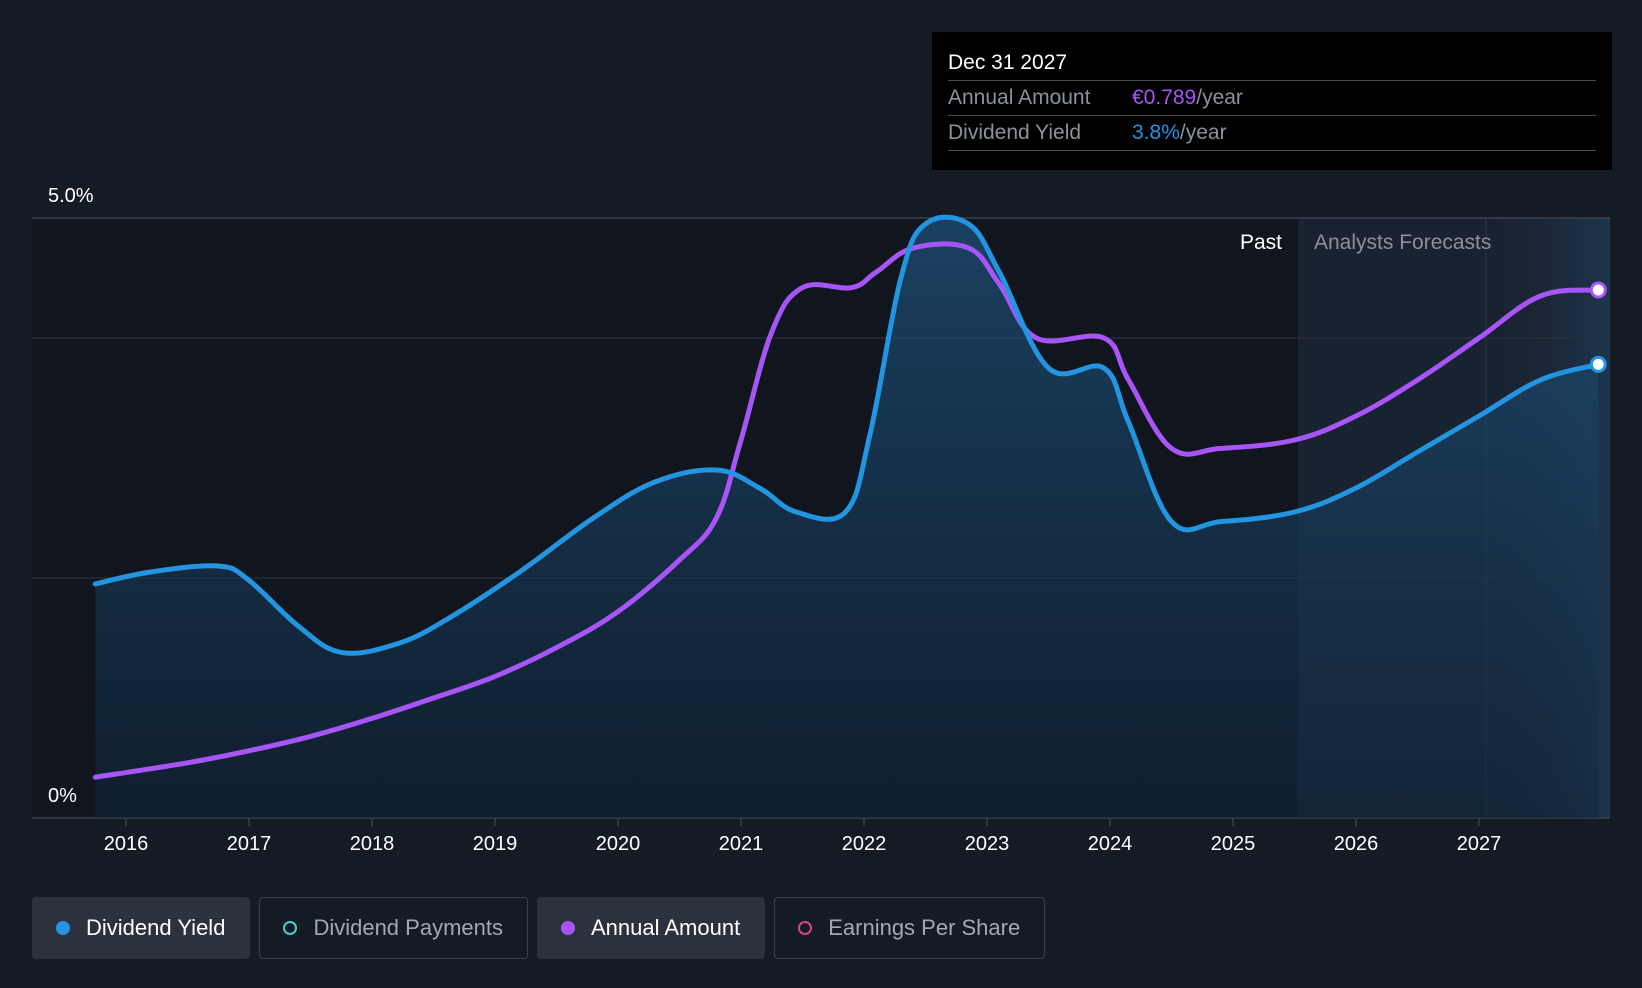 The height and width of the screenshot is (988, 1642). What do you see at coordinates (290, 928) in the screenshot?
I see `dividend-payments-ring-icon` at bounding box center [290, 928].